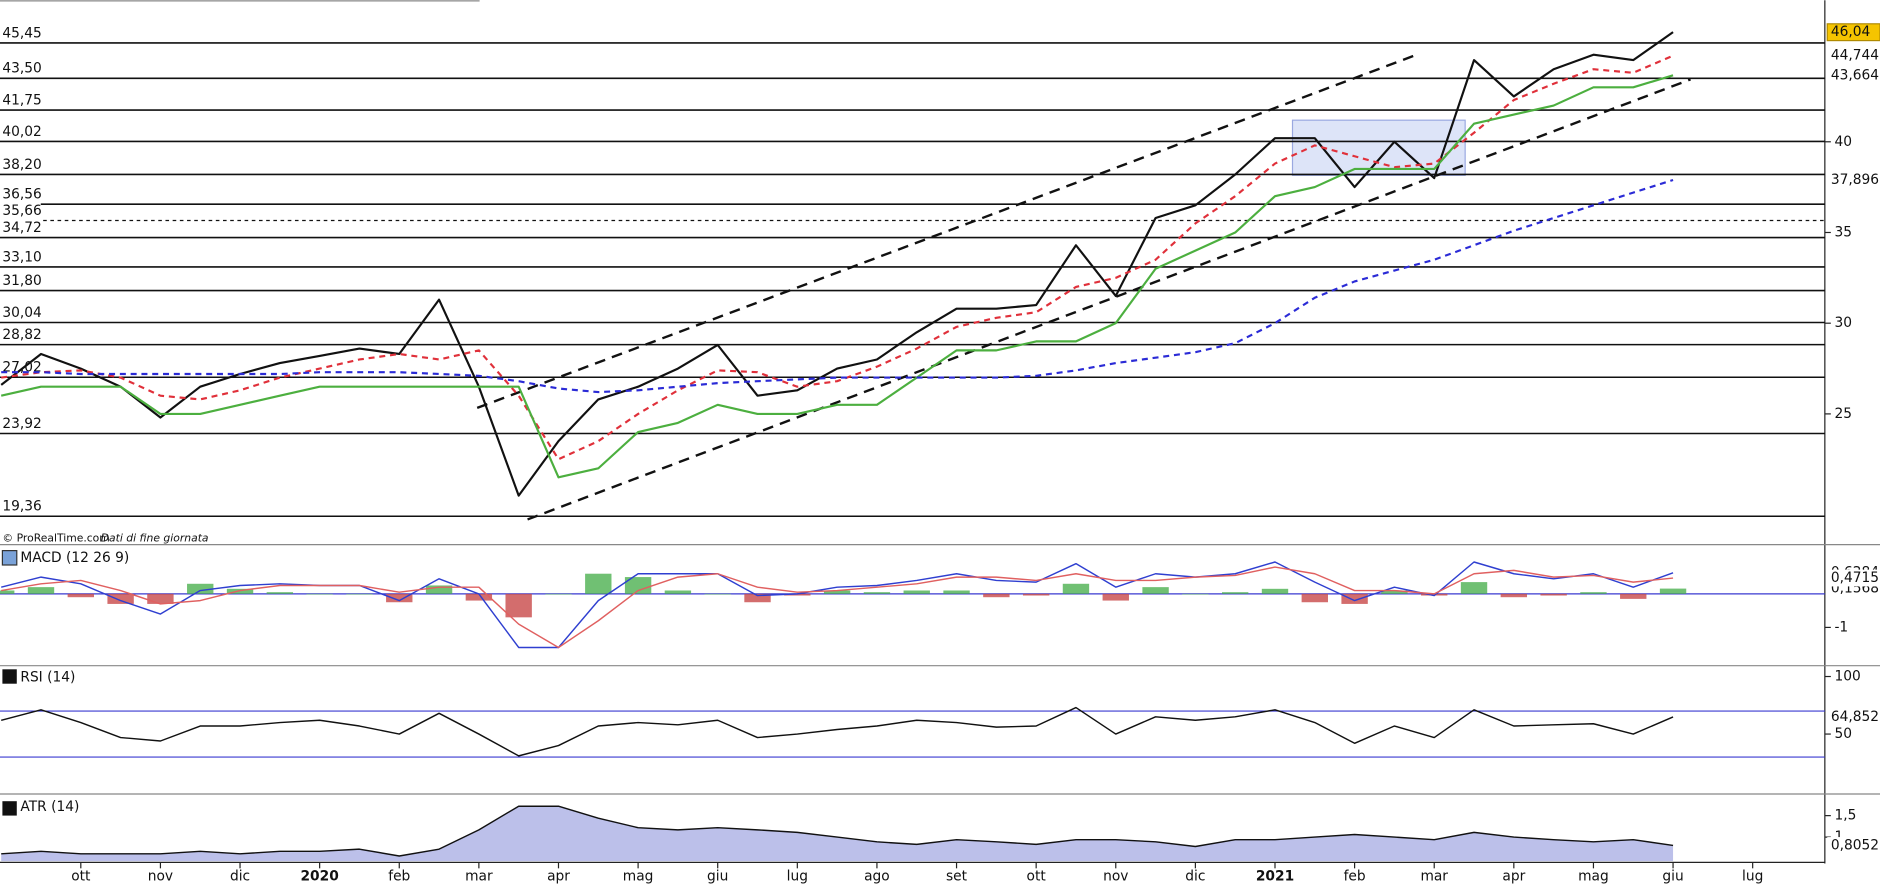  I want to click on indicator-icon, so click(9, 558).